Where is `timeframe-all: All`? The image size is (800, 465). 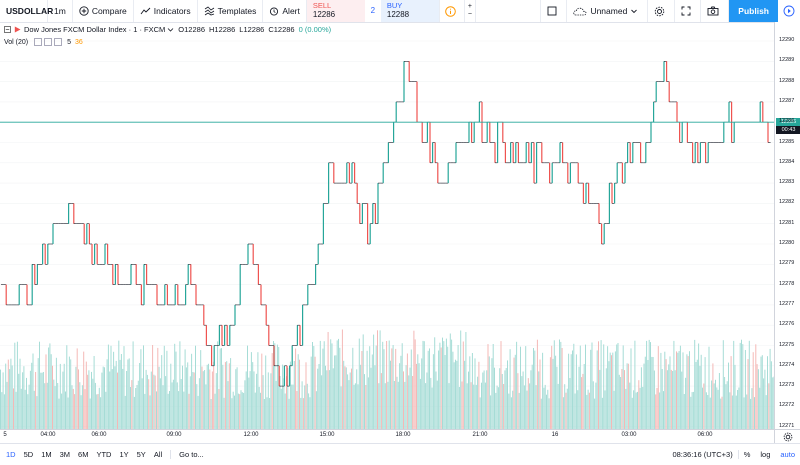
timeframe-all: All is located at coordinates (158, 454).